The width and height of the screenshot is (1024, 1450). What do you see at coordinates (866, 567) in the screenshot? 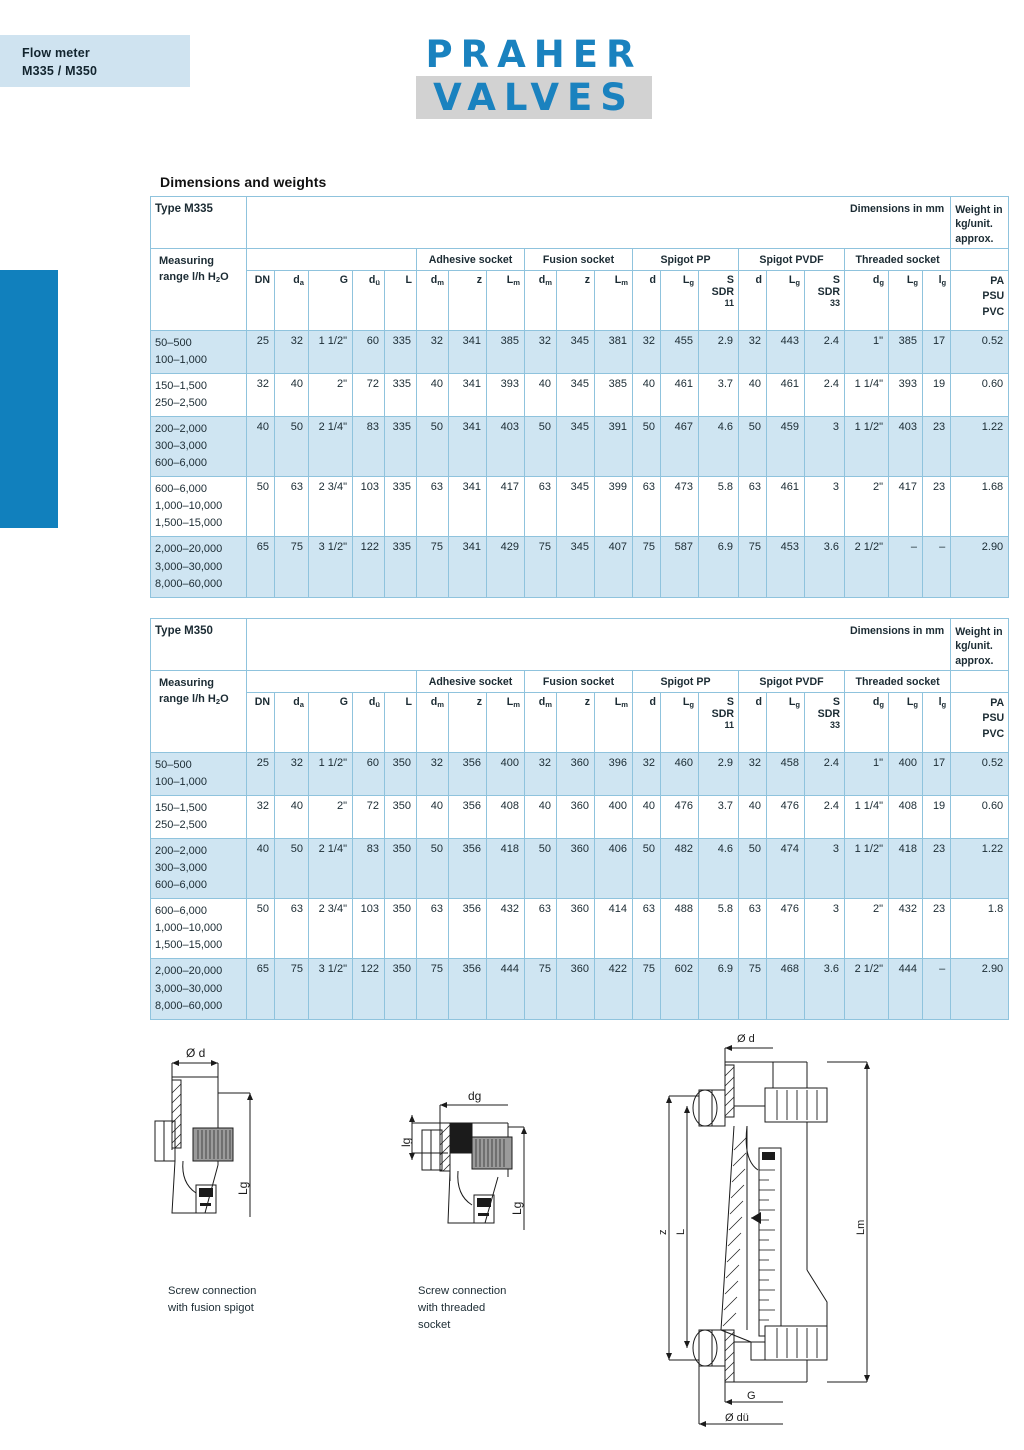
I see `cell-thr-dg: 2 1/2"` at bounding box center [866, 567].